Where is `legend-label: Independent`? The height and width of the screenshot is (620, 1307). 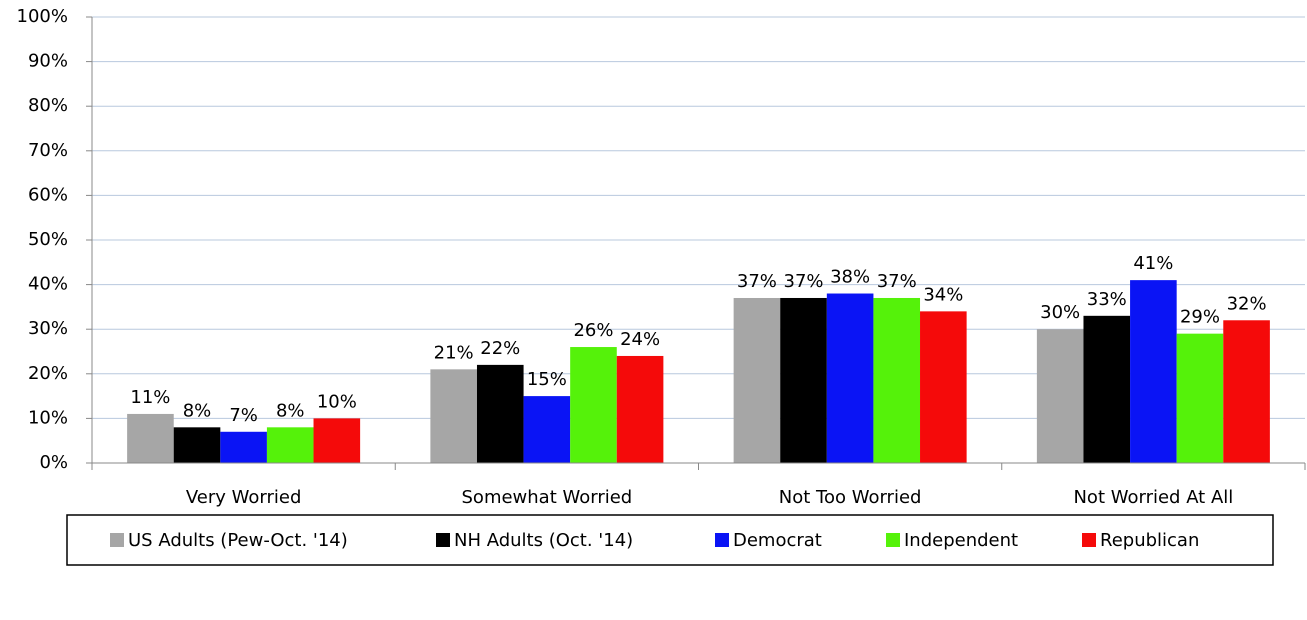
legend-label: Independent is located at coordinates (961, 540).